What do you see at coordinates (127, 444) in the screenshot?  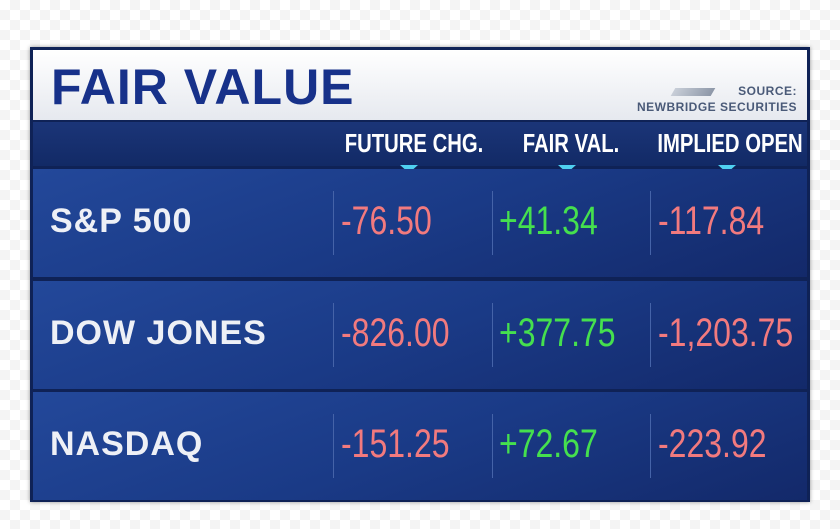 I see `row-label: NASDAQ` at bounding box center [127, 444].